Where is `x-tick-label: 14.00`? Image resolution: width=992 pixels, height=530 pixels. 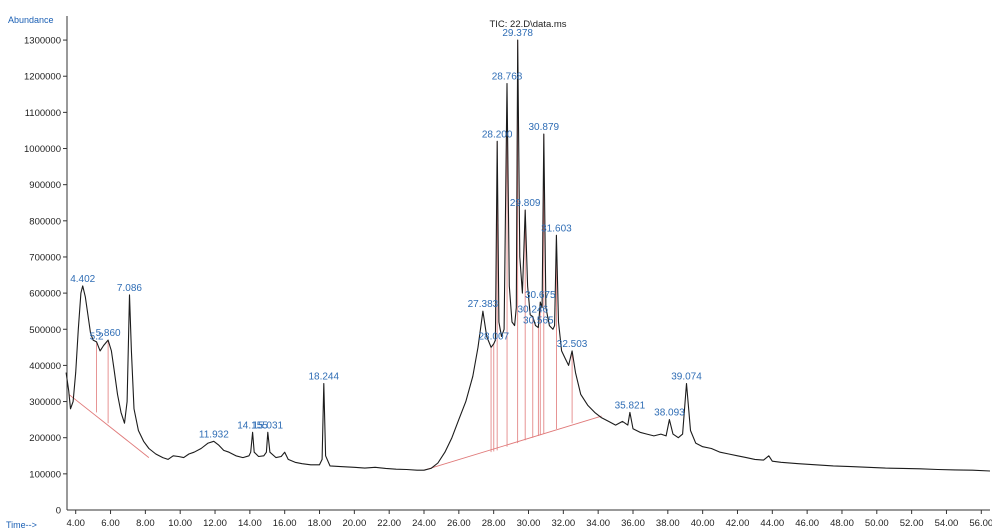
x-tick-label: 14.00 is located at coordinates (250, 523).